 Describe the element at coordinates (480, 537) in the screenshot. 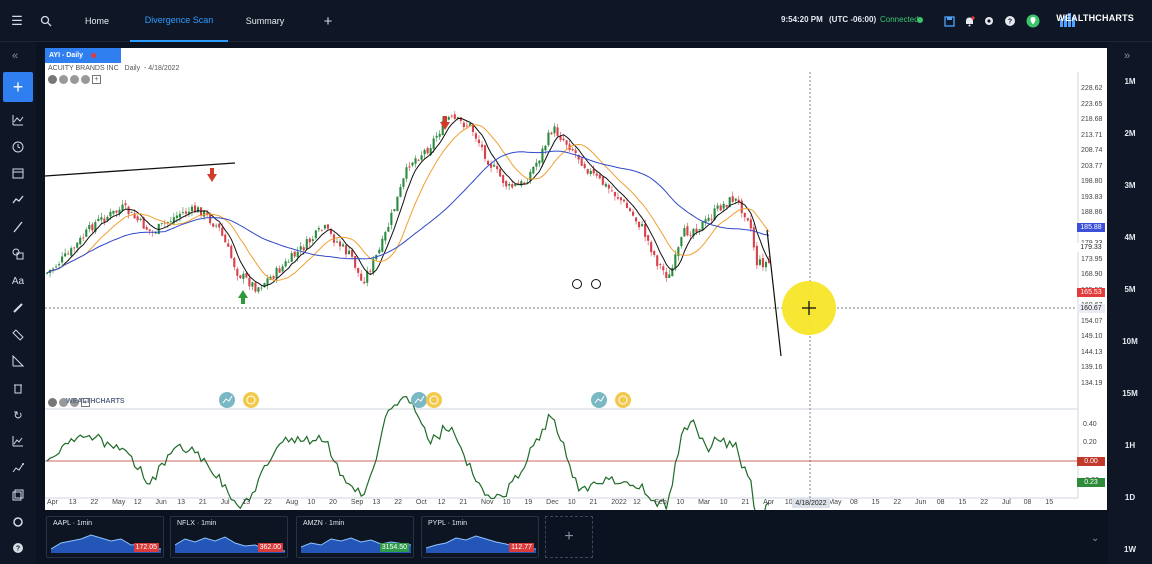

I see `watchlist-card-pypl: PYPL · 1min 112.77` at that location.